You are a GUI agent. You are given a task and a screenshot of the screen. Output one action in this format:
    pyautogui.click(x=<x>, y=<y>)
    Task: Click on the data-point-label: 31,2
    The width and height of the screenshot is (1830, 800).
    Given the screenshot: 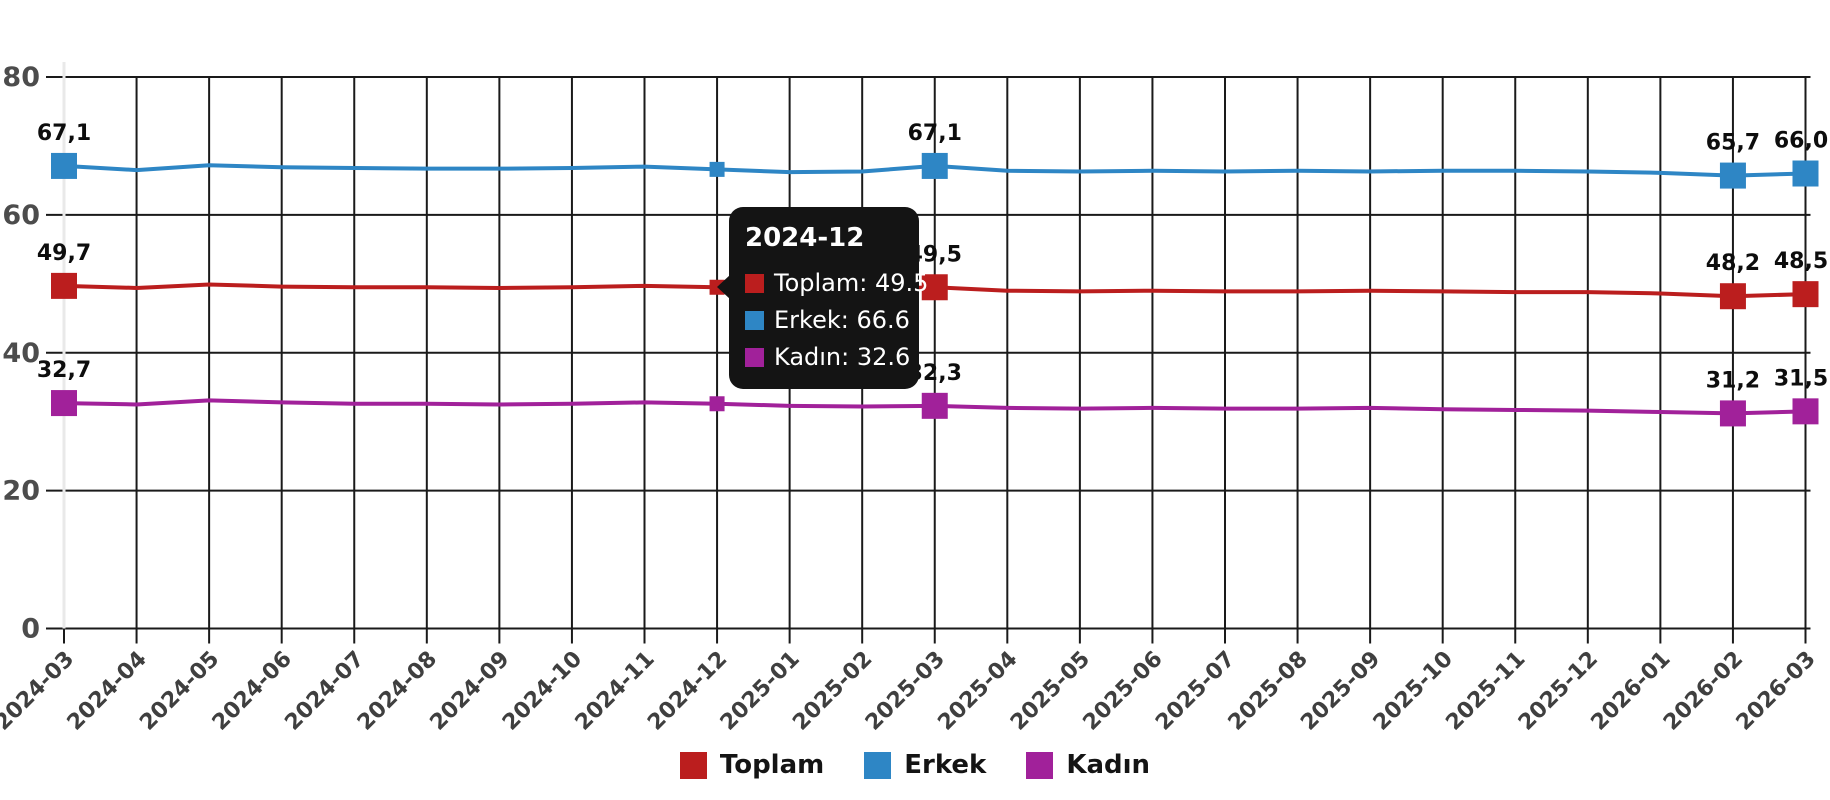 What is the action you would take?
    pyautogui.click(x=1733, y=380)
    